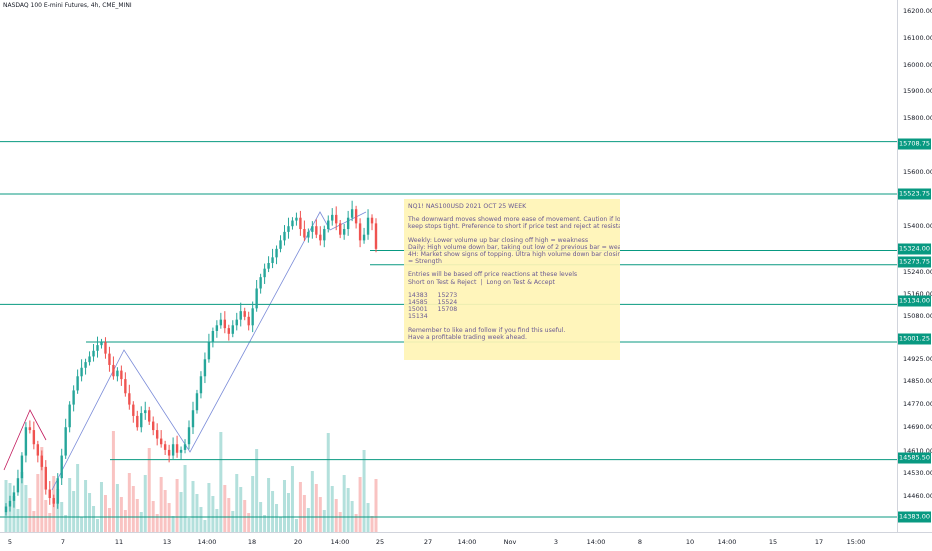  What do you see at coordinates (67, 5) in the screenshot?
I see `chart-title: NASDAQ 100 E-mini Futures, 4h, CME_MINI` at bounding box center [67, 5].